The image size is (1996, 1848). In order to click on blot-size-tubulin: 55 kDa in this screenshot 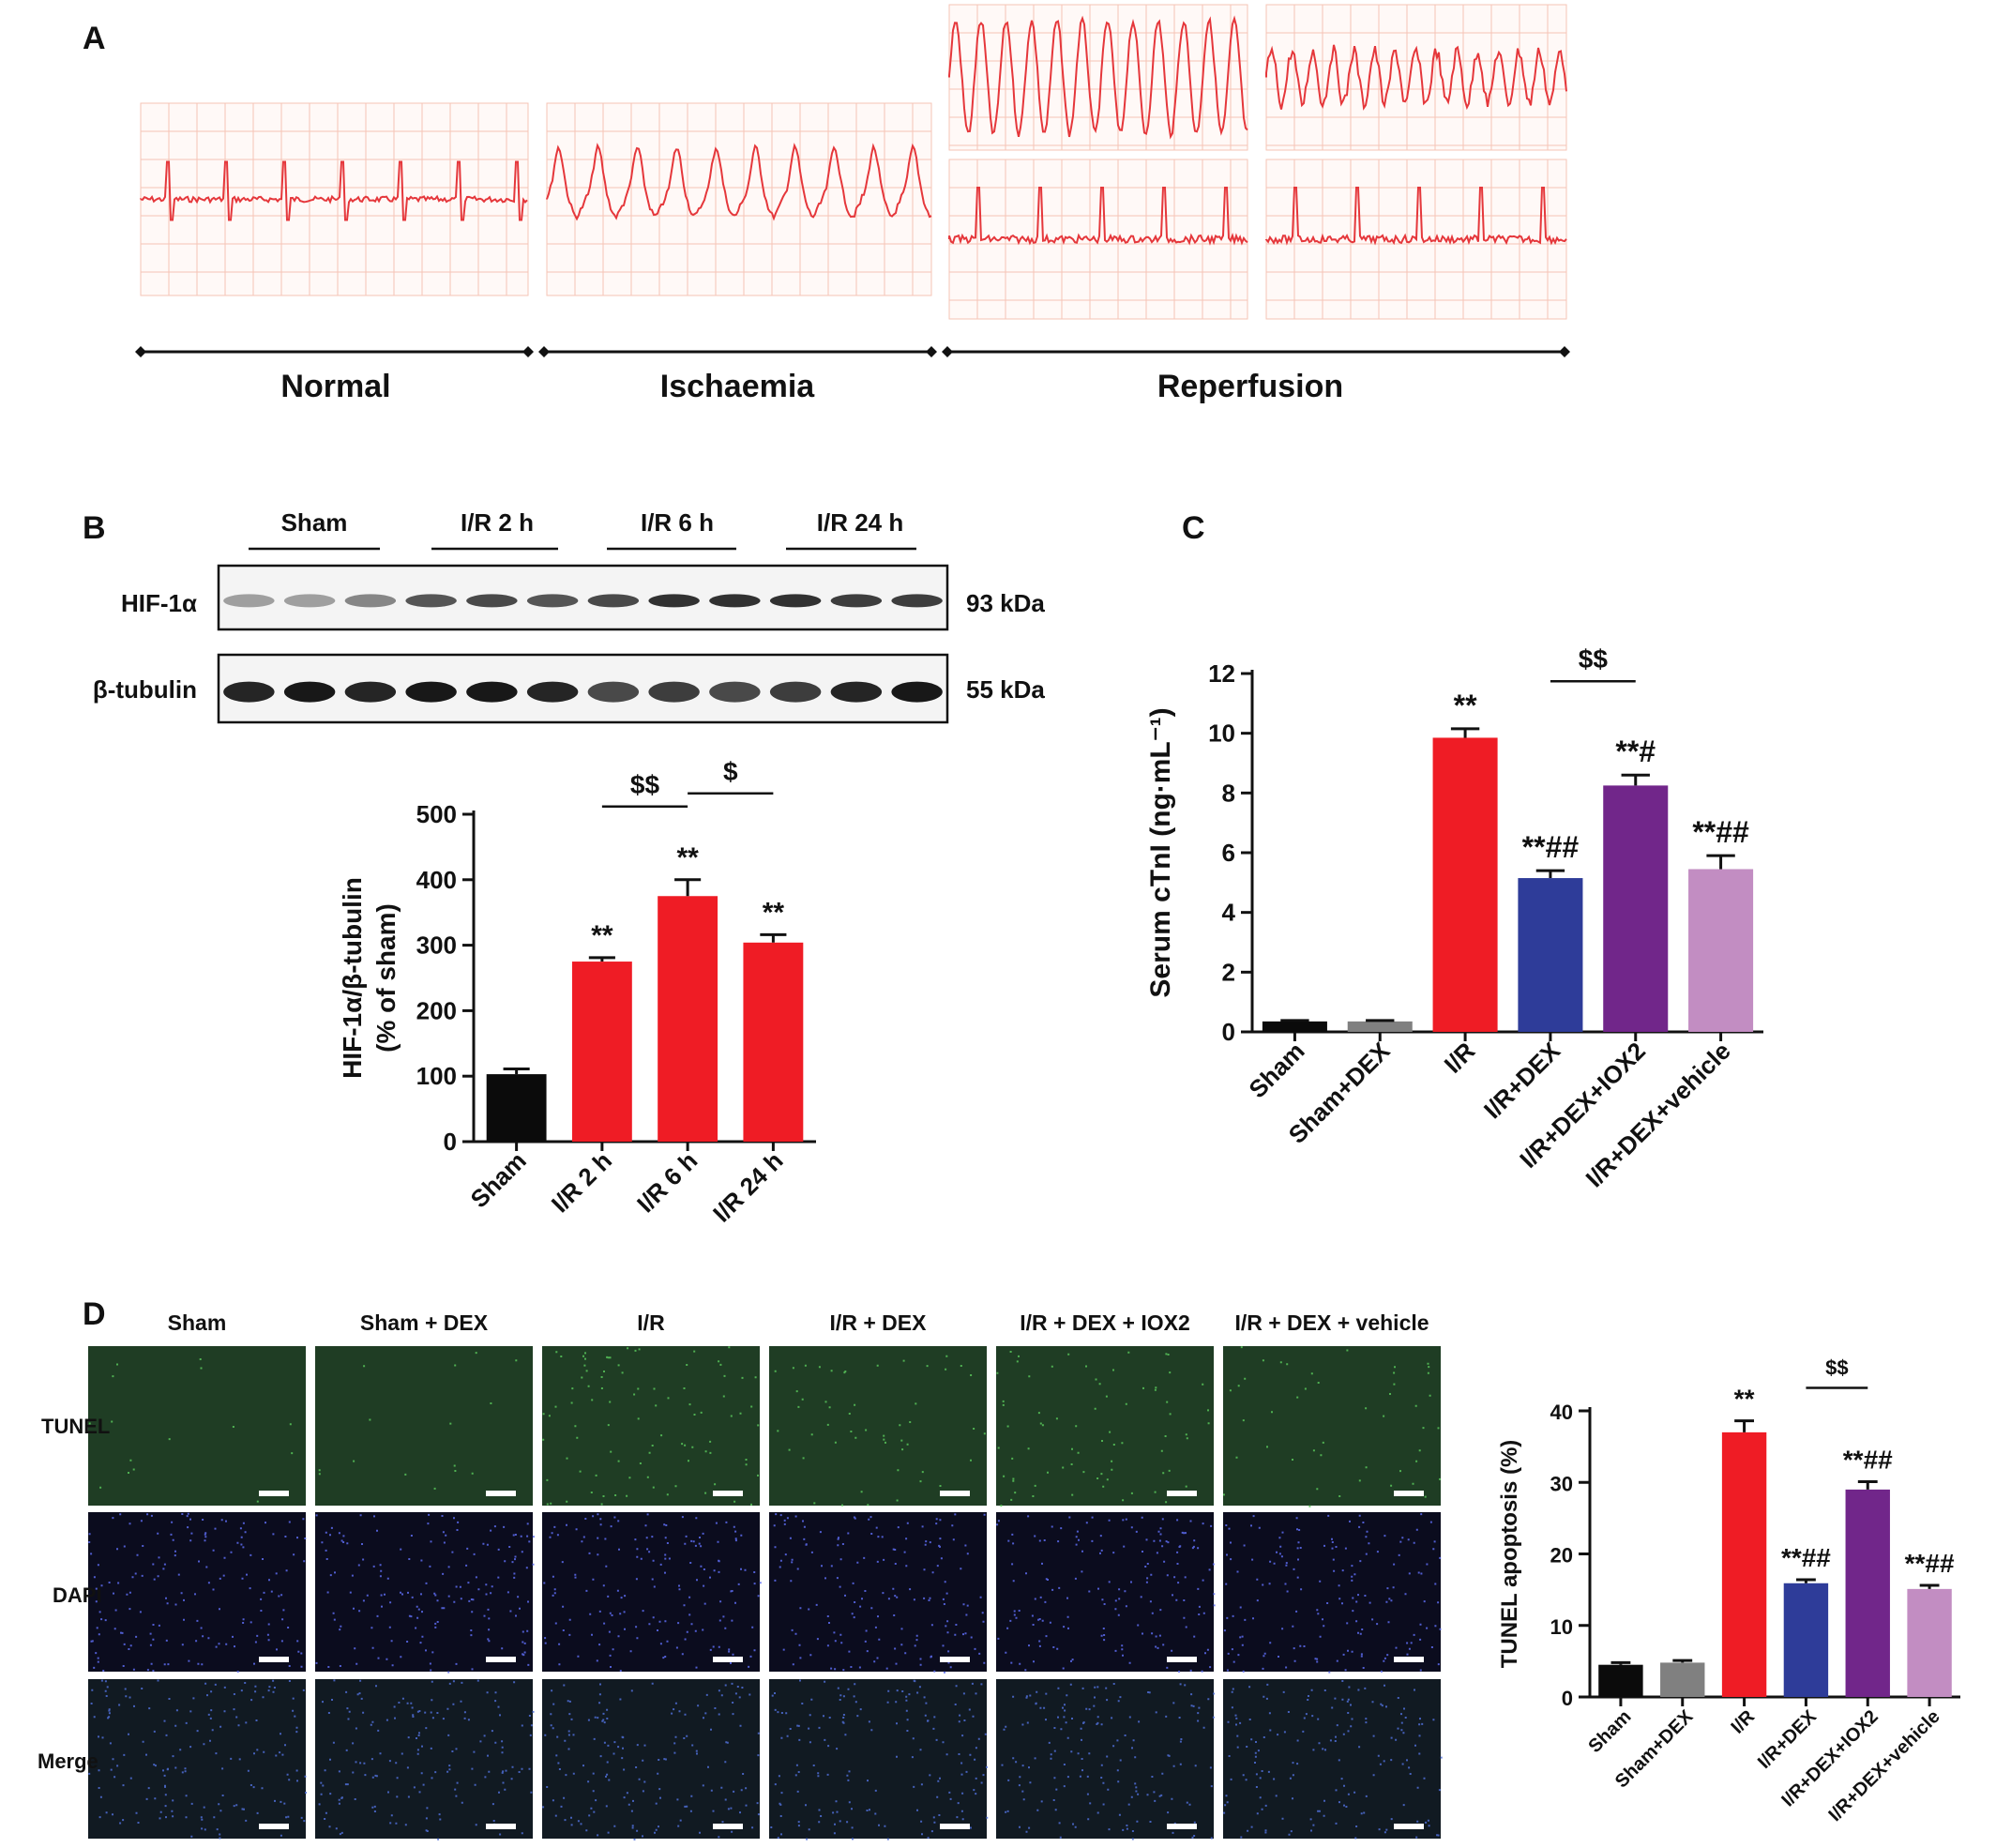, I will do `click(1006, 690)`.